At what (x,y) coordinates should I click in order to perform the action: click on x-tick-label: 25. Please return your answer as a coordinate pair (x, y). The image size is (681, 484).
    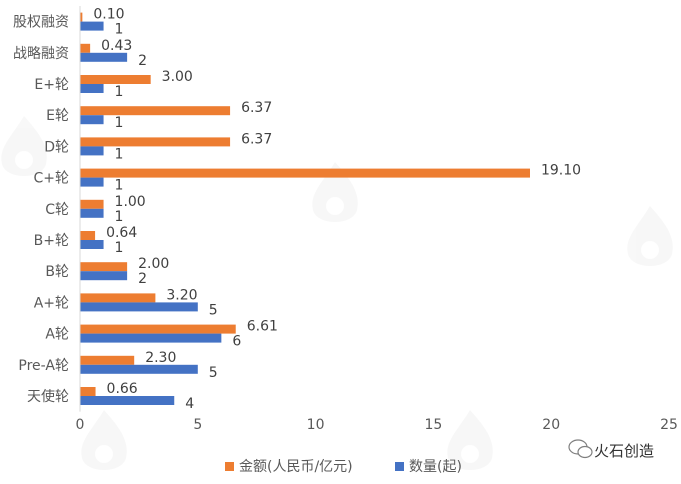
    Looking at the image, I should click on (669, 425).